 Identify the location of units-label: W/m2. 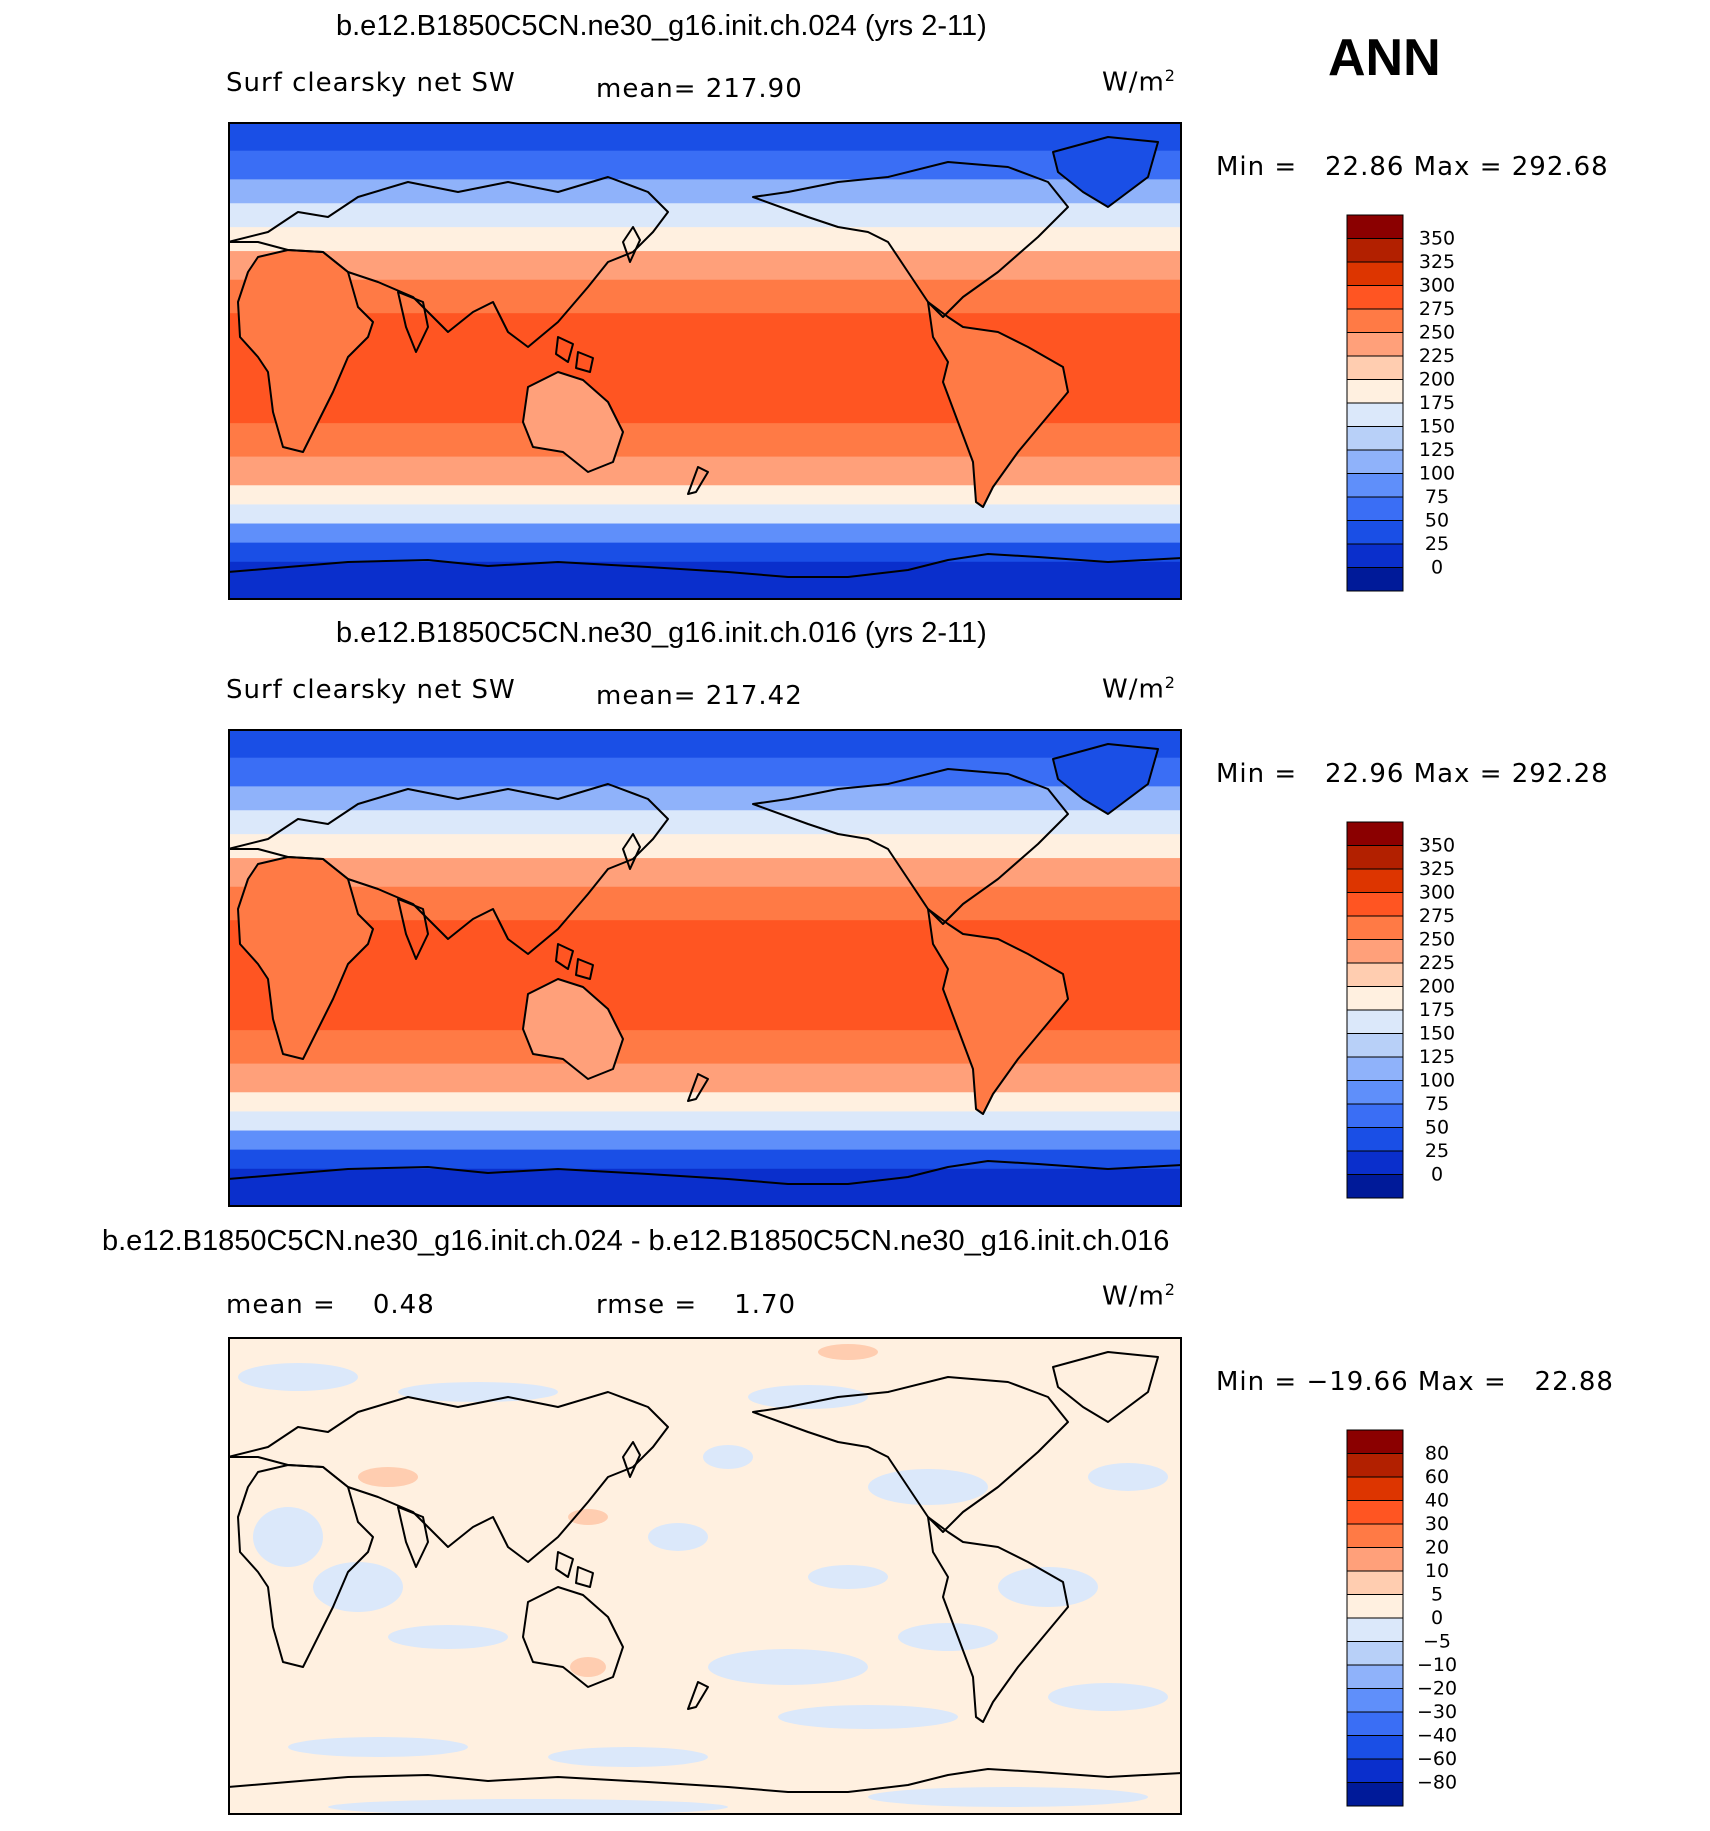
(1139, 82).